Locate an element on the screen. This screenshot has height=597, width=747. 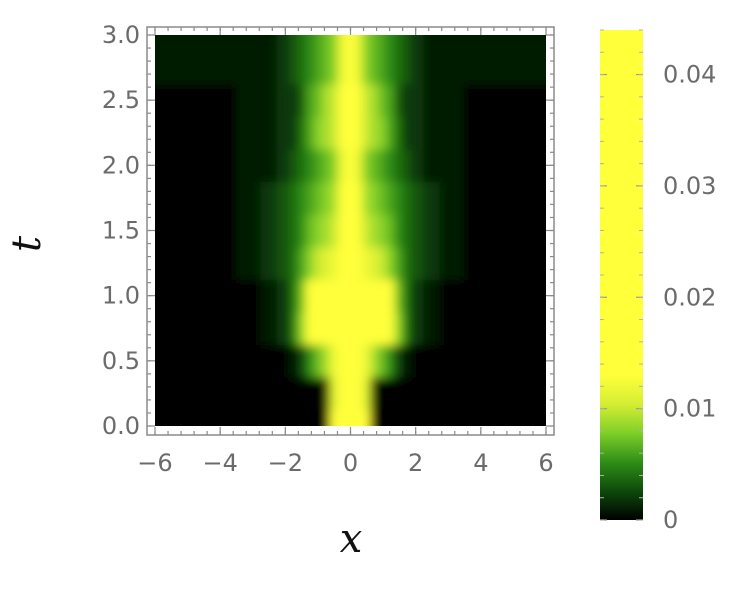
x-tick-label: −6 is located at coordinates (154, 463).